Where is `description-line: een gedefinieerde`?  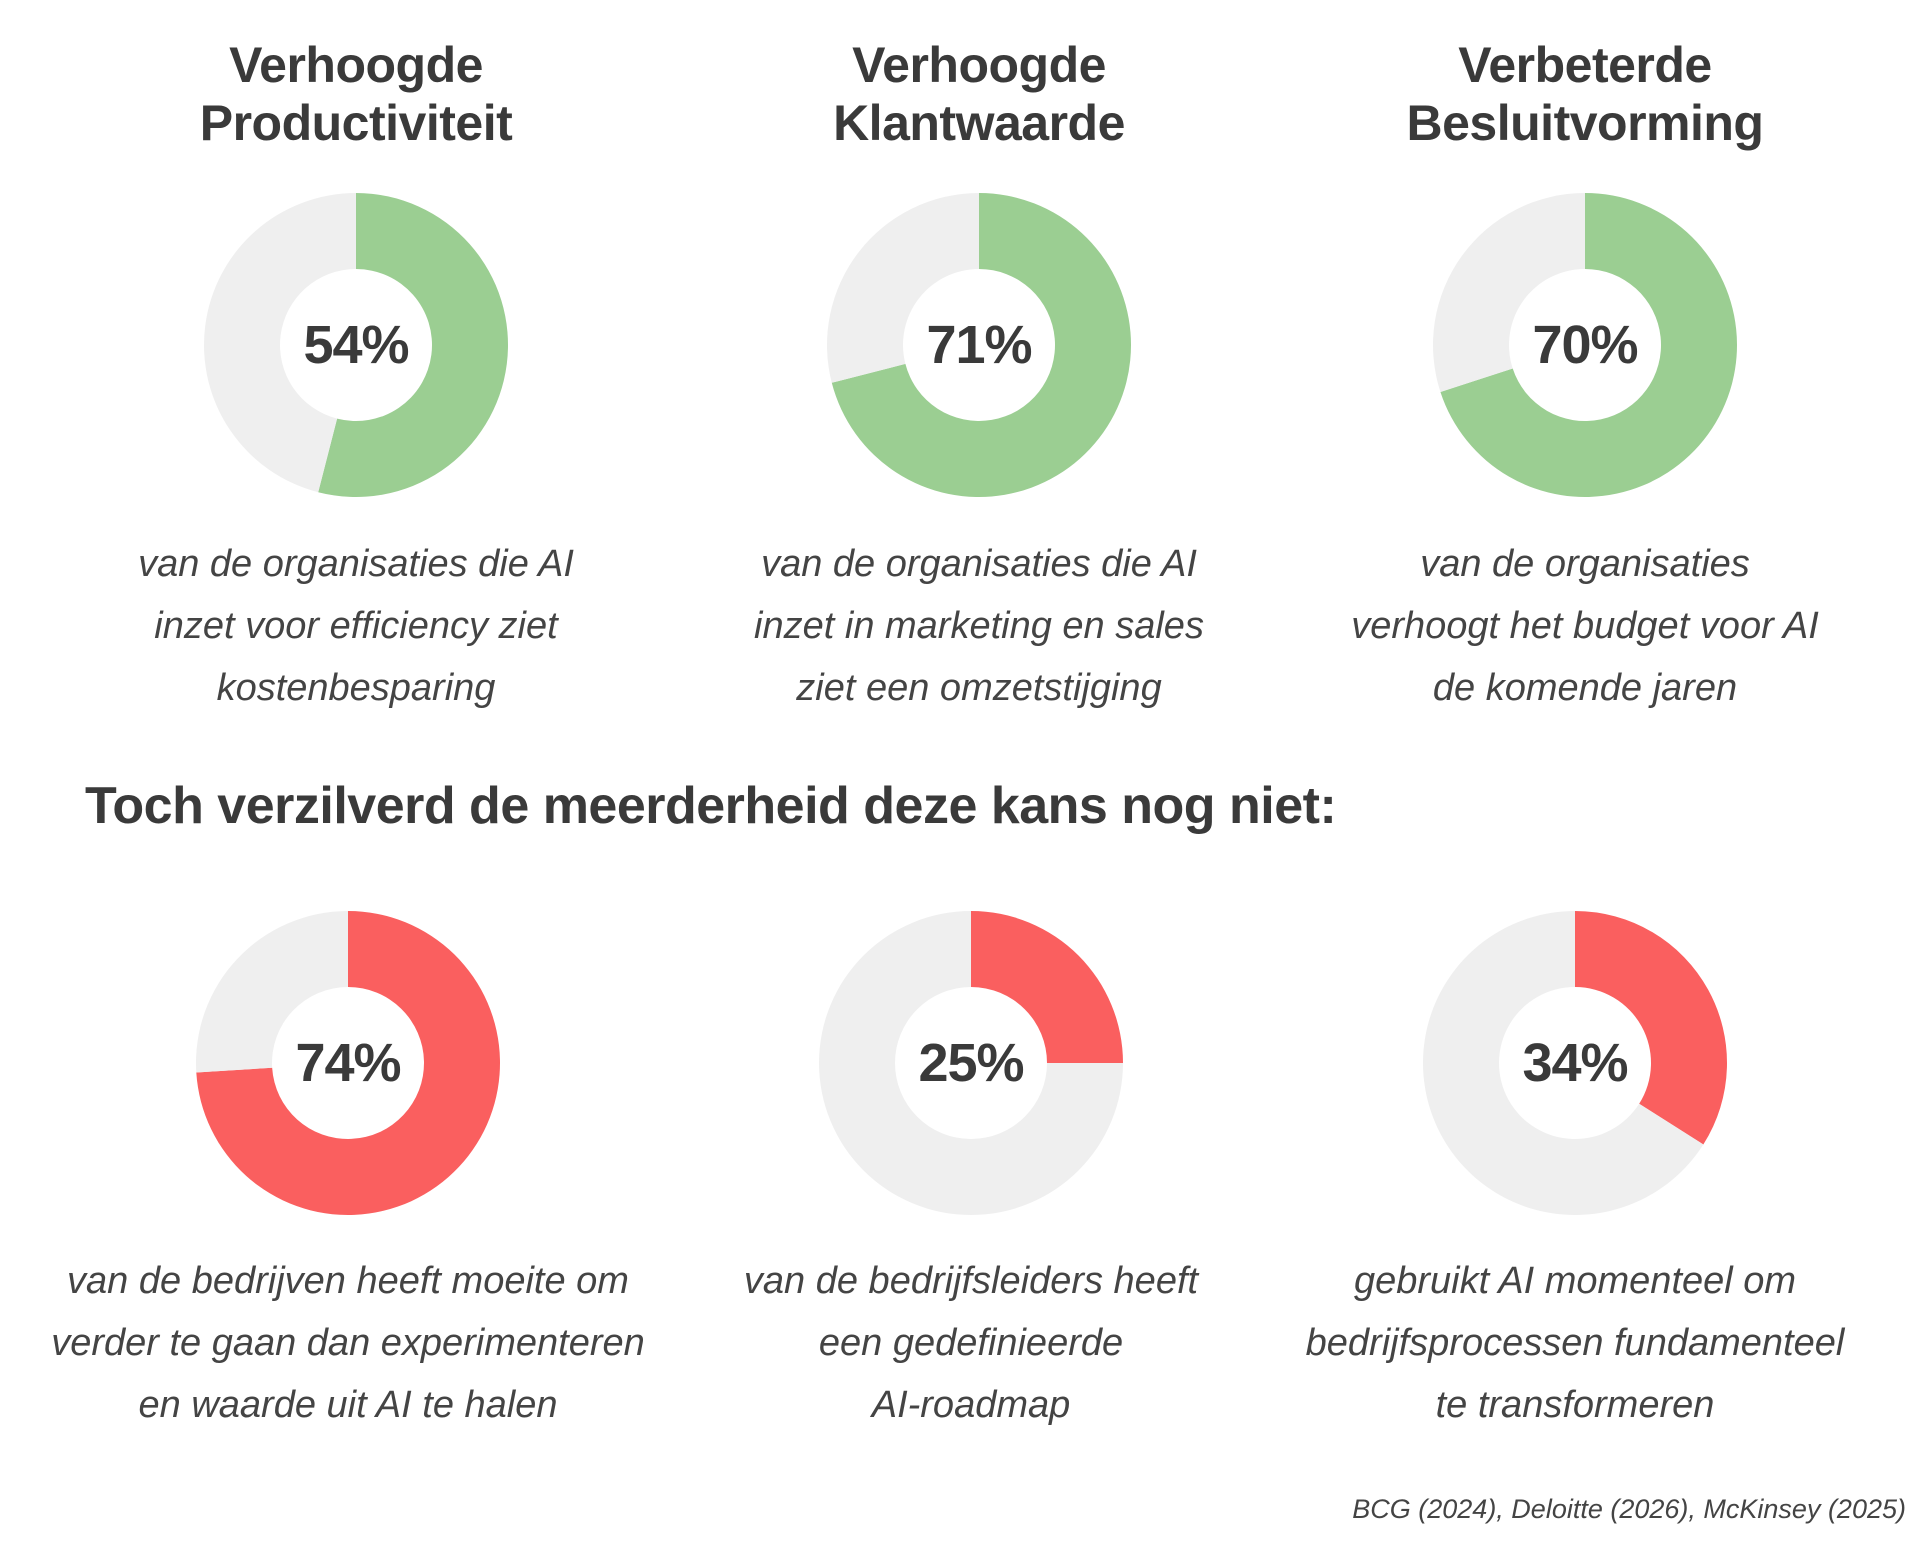
description-line: een gedefinieerde is located at coordinates (971, 1343).